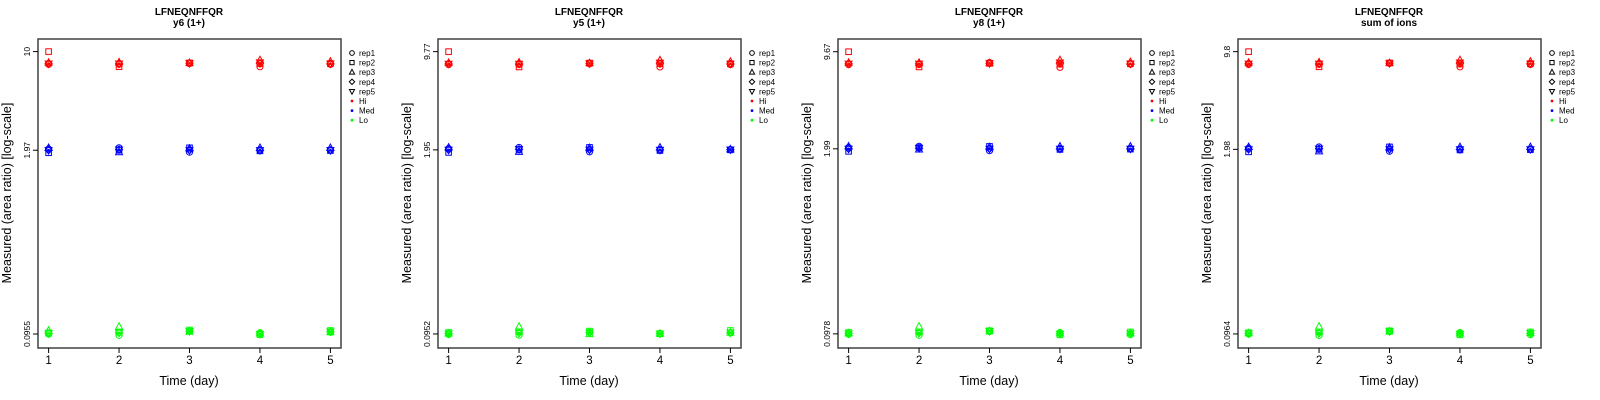 The width and height of the screenshot is (1600, 400). What do you see at coordinates (1319, 361) in the screenshot?
I see `x-tick-label: 2` at bounding box center [1319, 361].